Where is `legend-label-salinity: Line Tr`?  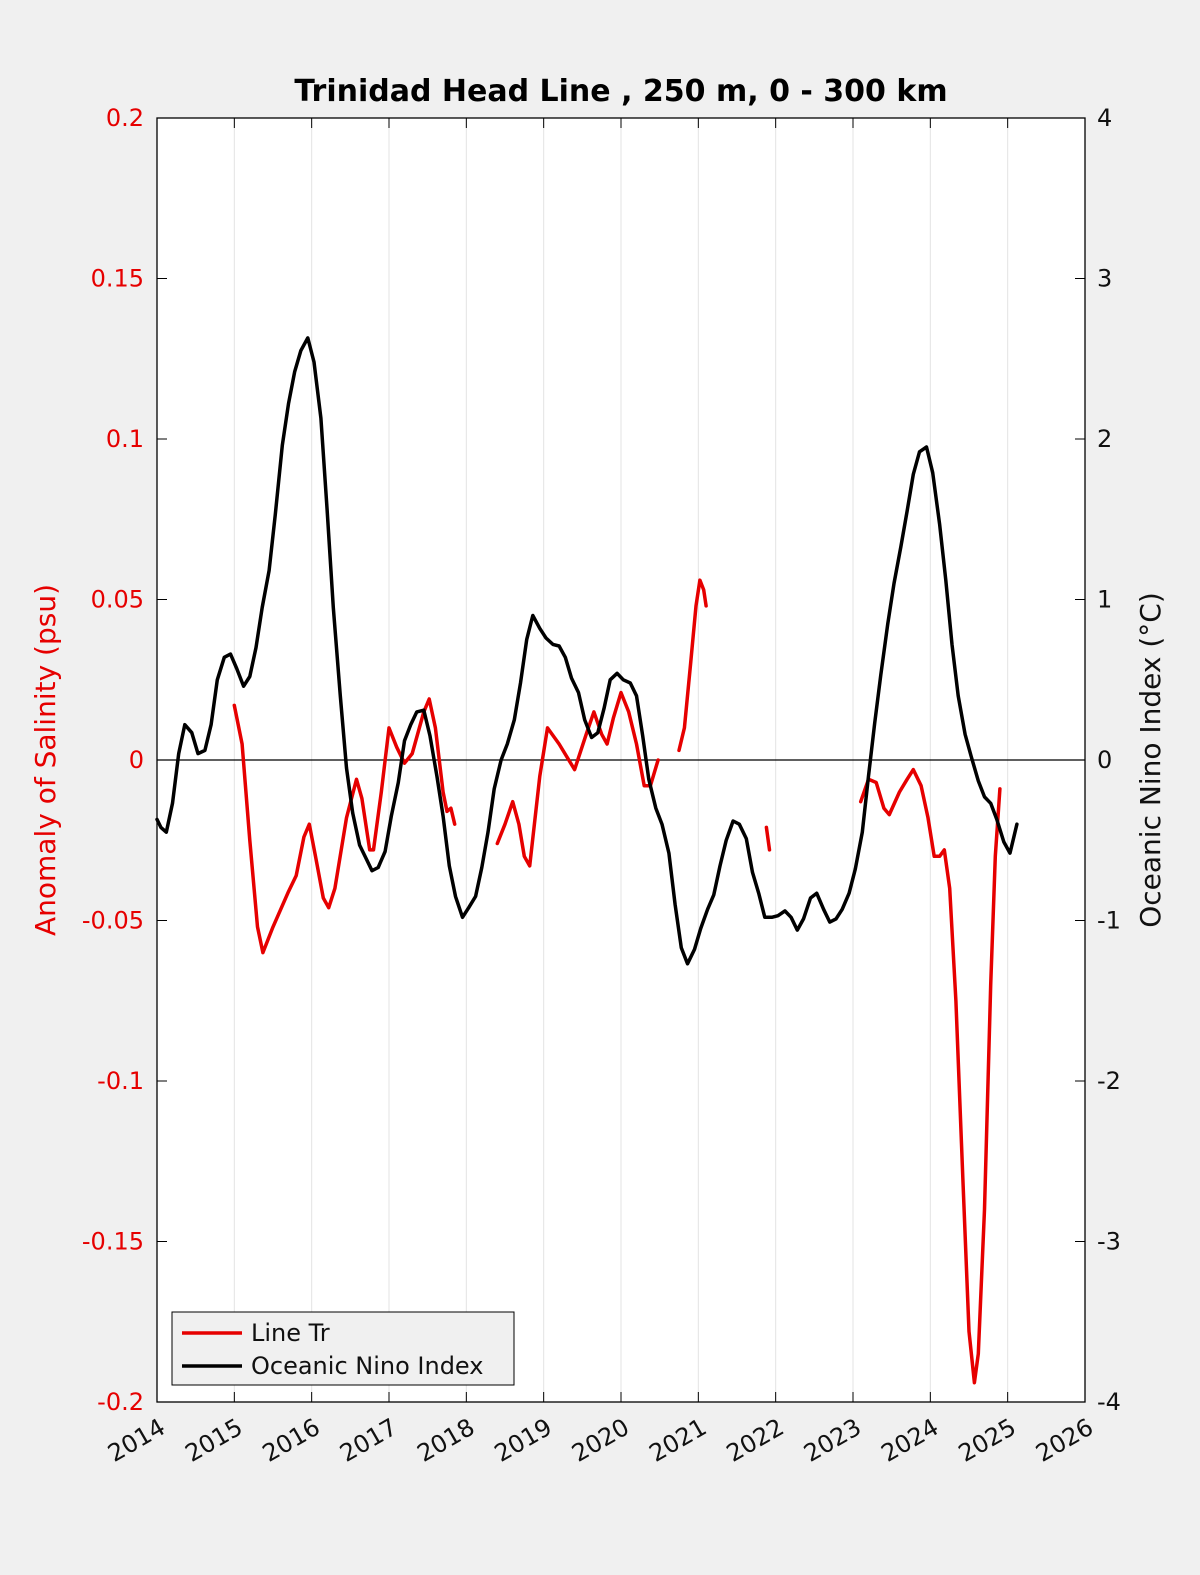 legend-label-salinity: Line Tr is located at coordinates (290, 1333).